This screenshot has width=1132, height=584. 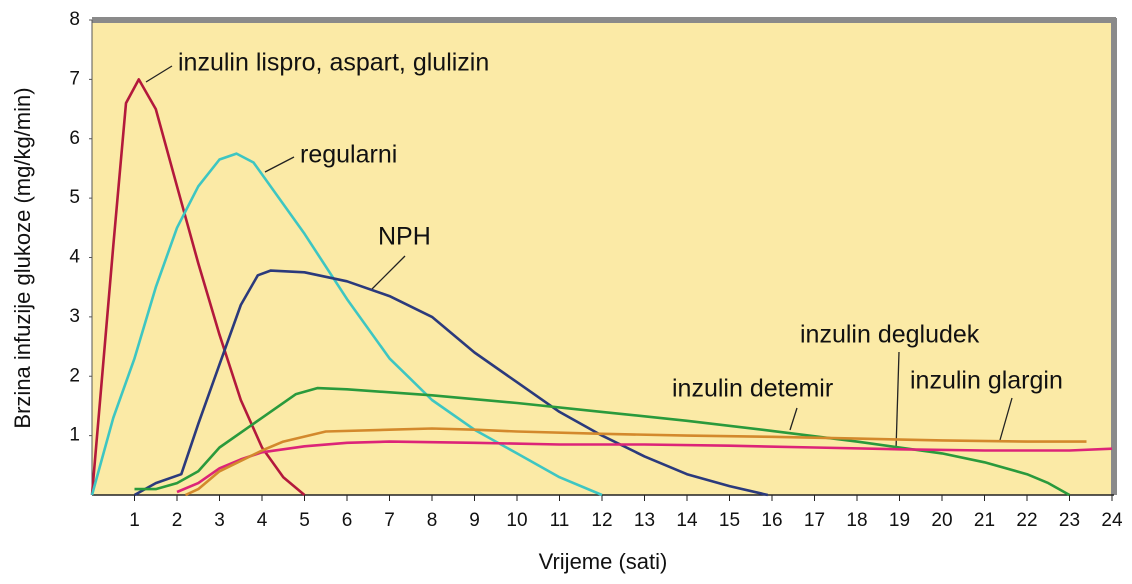 I want to click on x-axis-label: Vrijeme (sati), so click(x=603, y=561).